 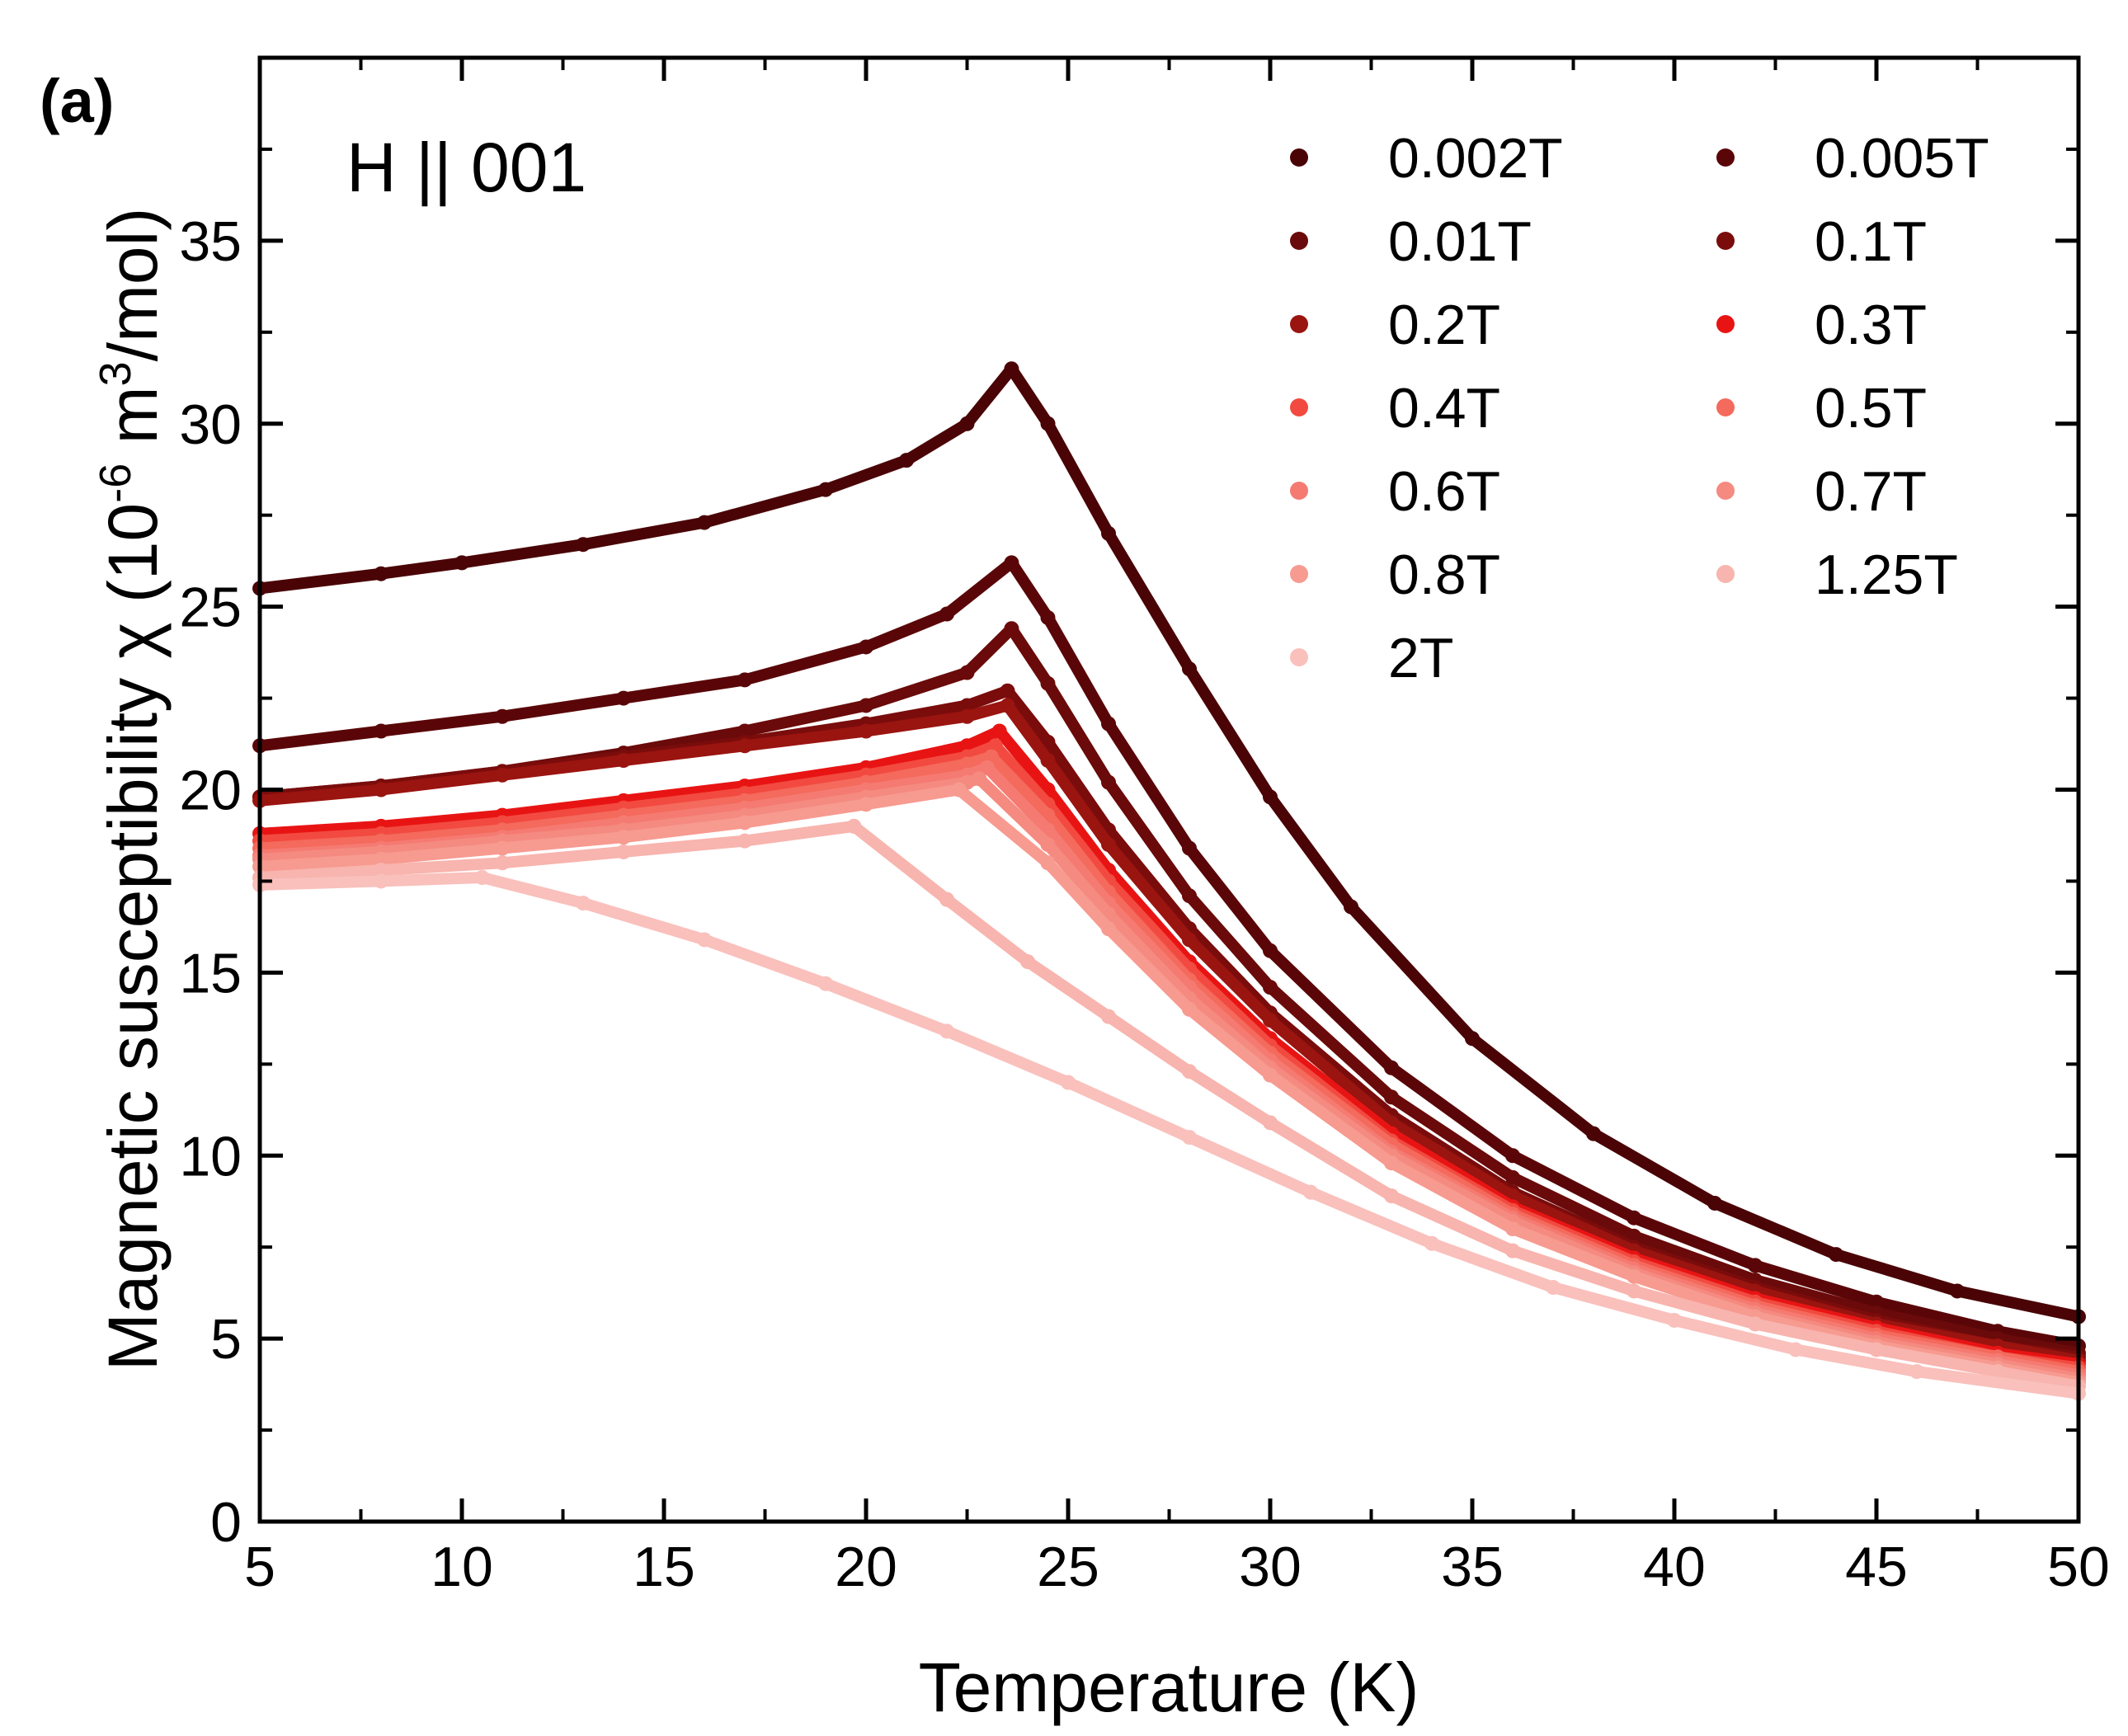 I want to click on data-point-0.01T-10, so click(x=1189, y=896).